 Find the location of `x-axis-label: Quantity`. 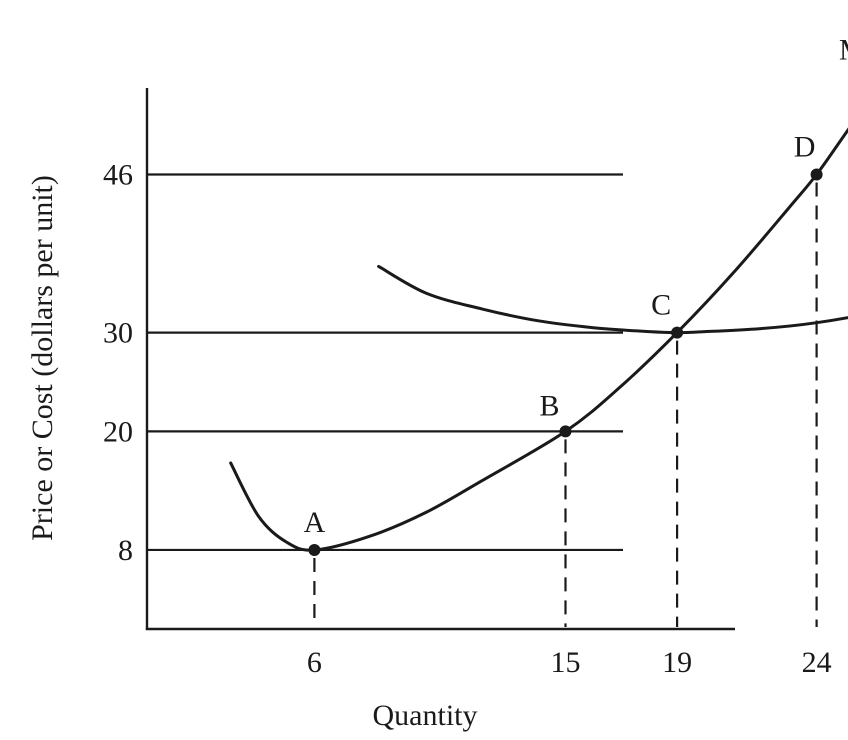

x-axis-label: Quantity is located at coordinates (425, 715).